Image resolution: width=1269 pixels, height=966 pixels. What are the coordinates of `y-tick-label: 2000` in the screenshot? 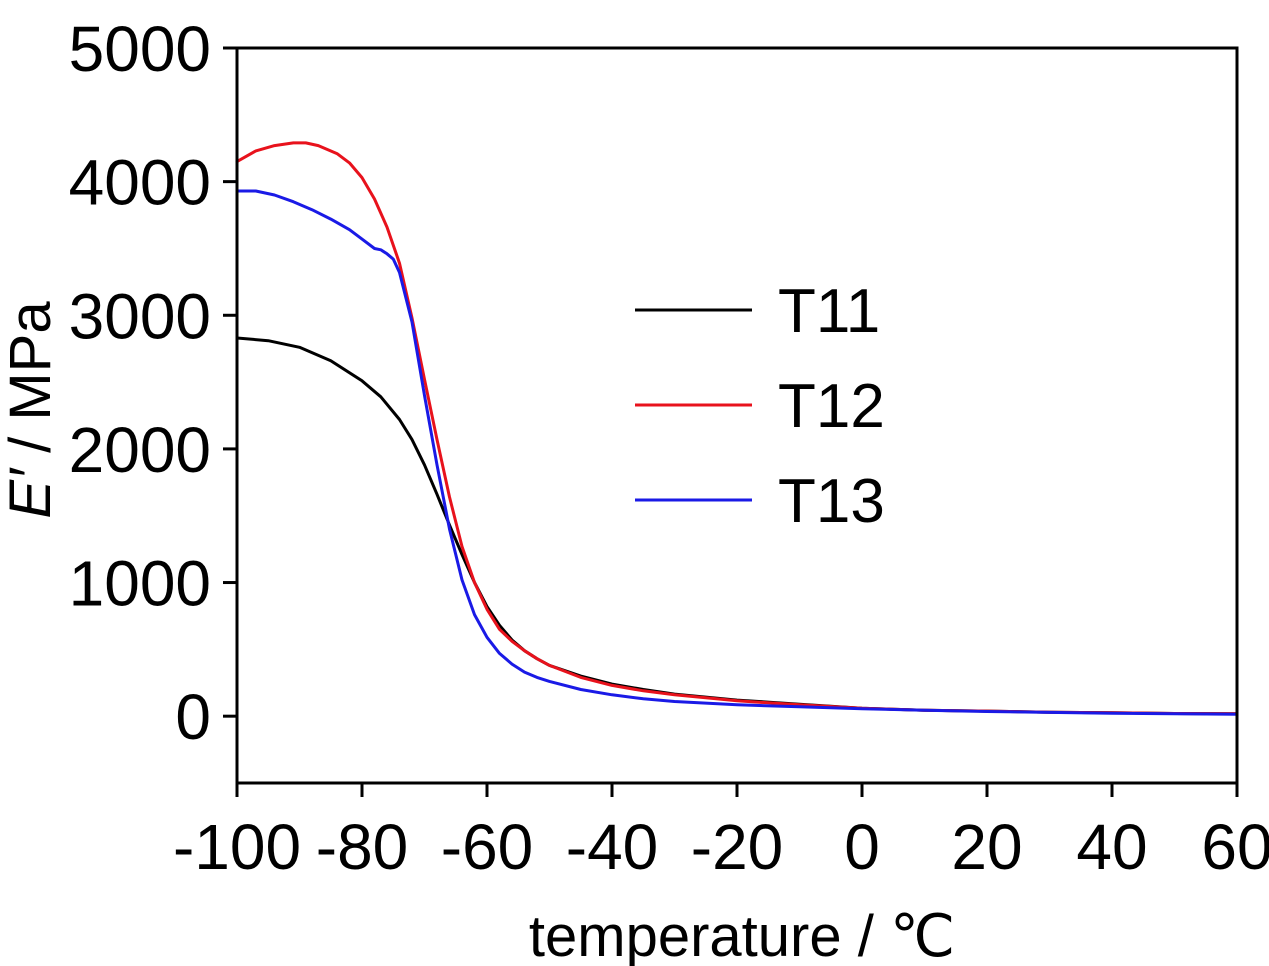 It's located at (140, 450).